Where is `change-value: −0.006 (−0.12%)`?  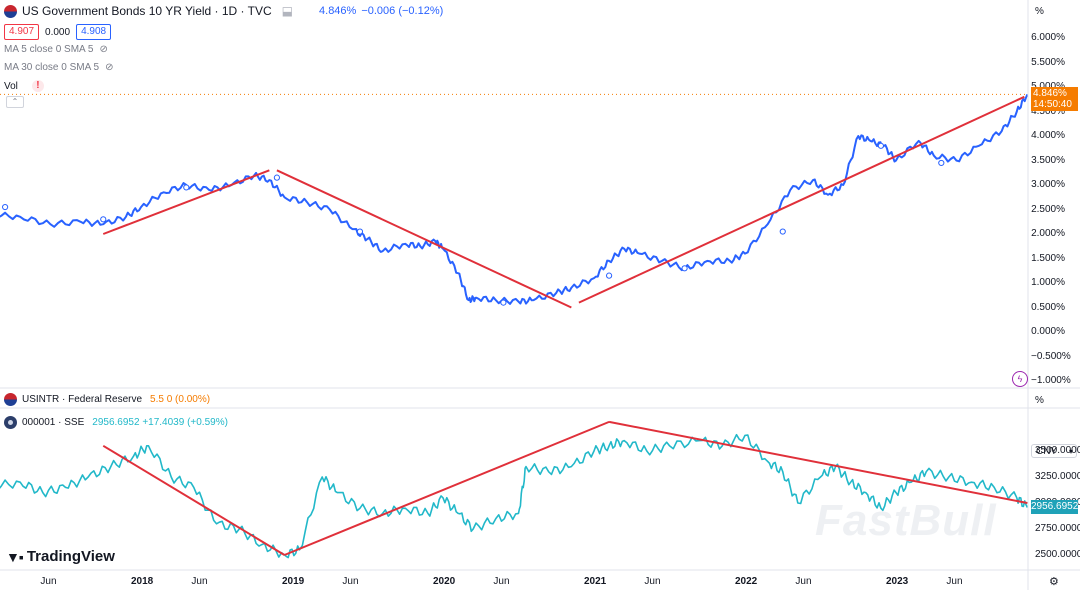
change-value: −0.006 (−0.12%) is located at coordinates (402, 11).